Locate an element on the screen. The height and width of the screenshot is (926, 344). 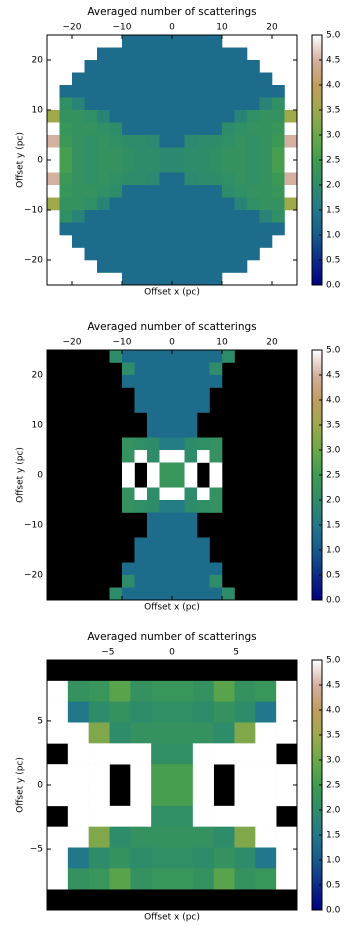
x-tick-label: 0 is located at coordinates (172, 343).